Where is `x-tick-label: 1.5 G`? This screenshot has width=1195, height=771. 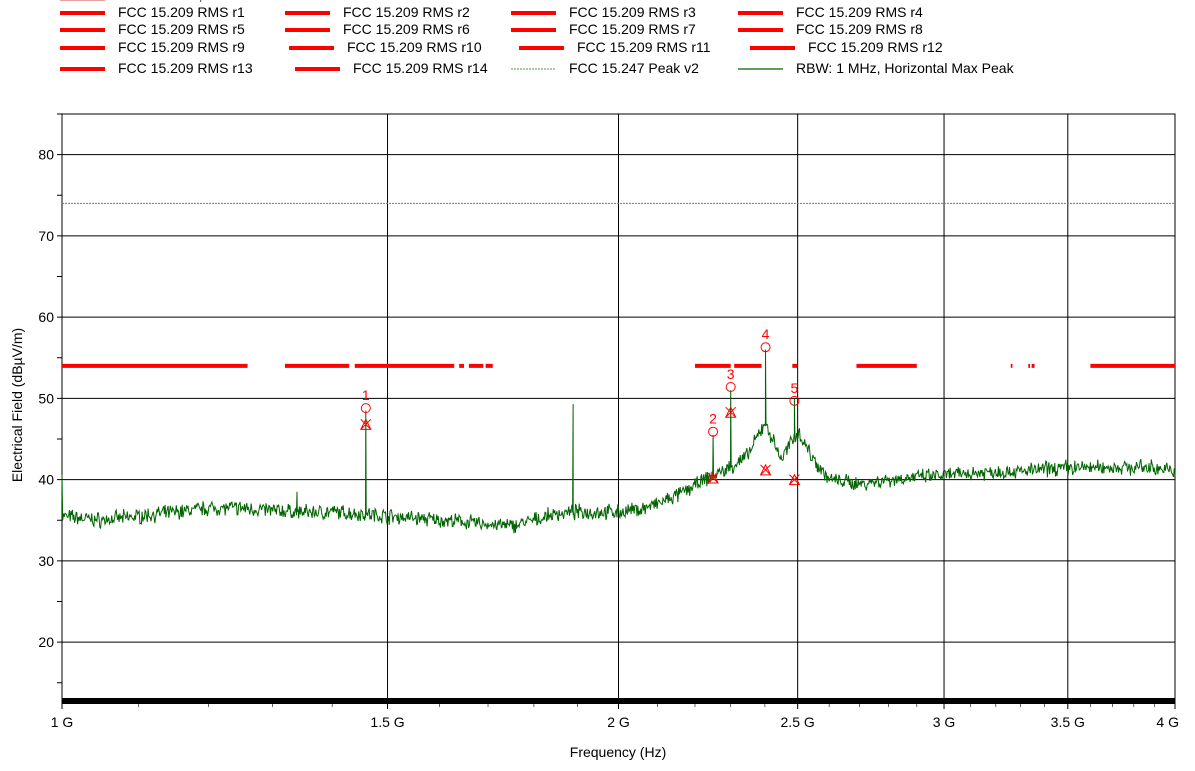 x-tick-label: 1.5 G is located at coordinates (387, 722).